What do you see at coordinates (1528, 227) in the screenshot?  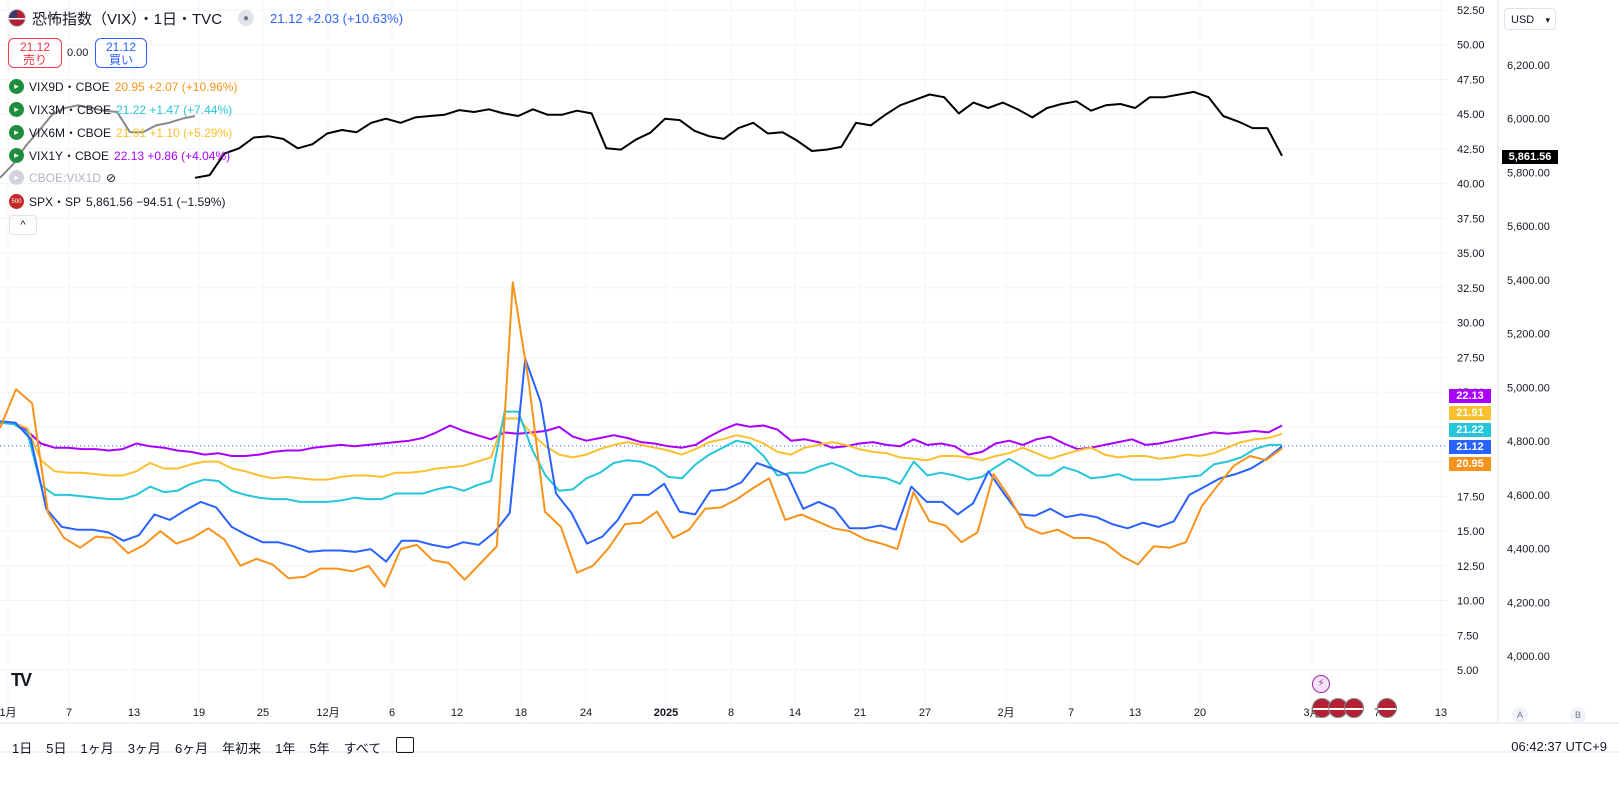 I see `right-axis-tick: 5,600.00` at bounding box center [1528, 227].